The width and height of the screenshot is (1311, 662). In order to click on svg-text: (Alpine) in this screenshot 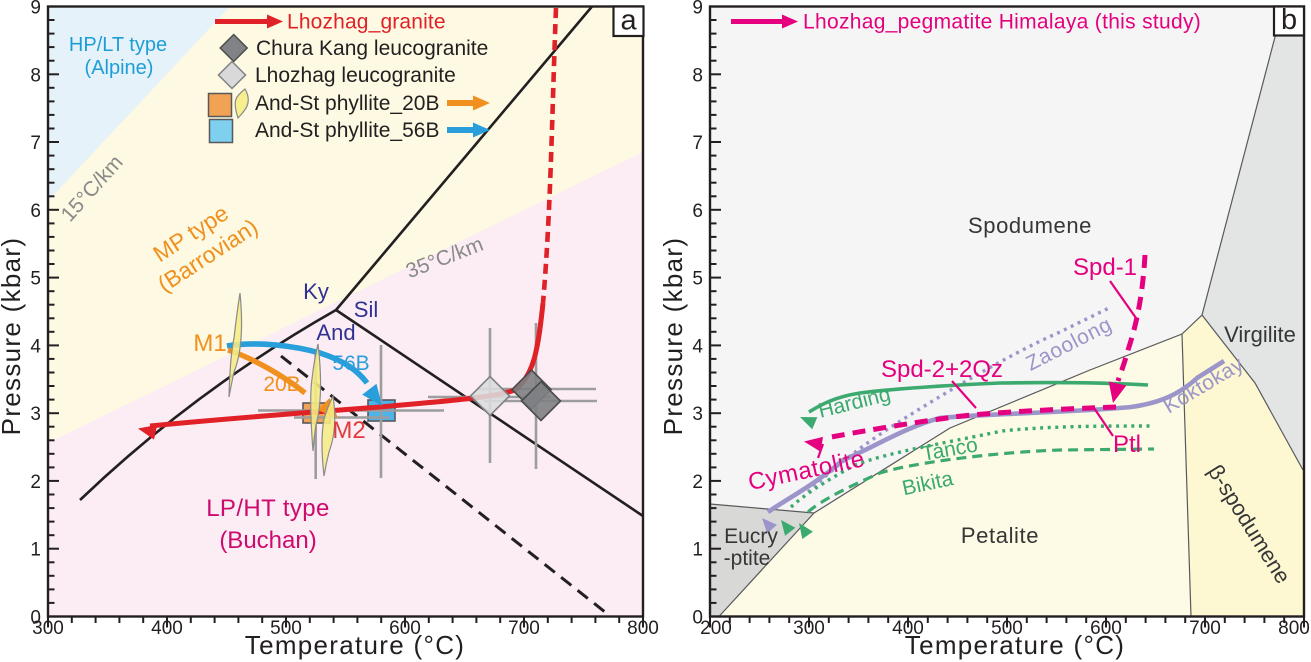, I will do `click(119, 68)`.